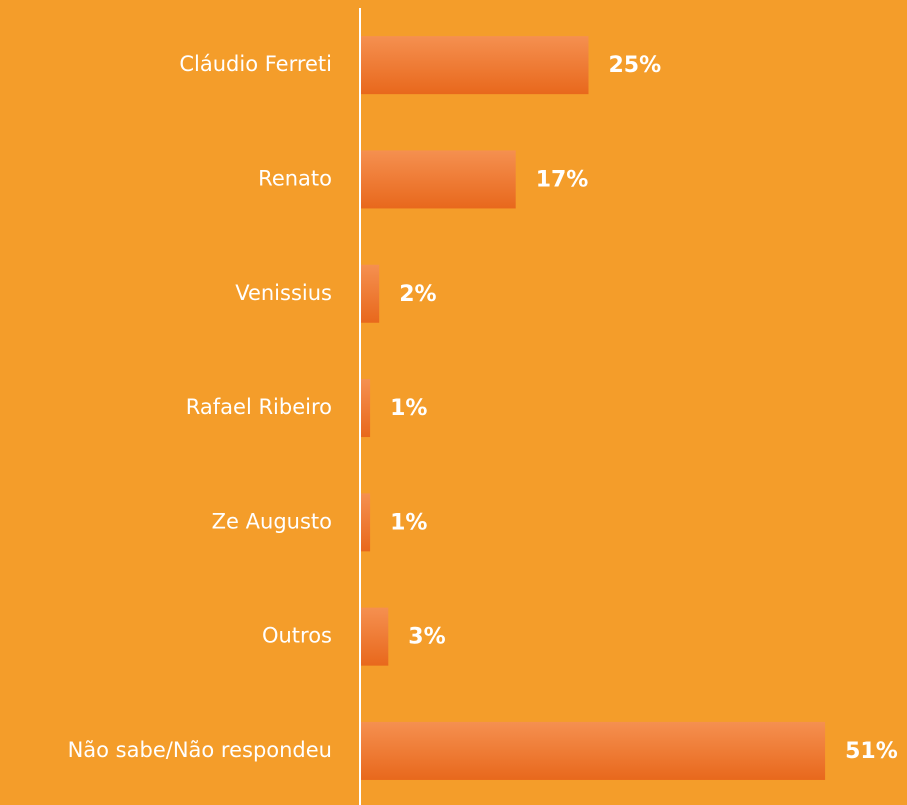 Image resolution: width=907 pixels, height=805 pixels. What do you see at coordinates (426, 637) in the screenshot?
I see `value-label: 3%` at bounding box center [426, 637].